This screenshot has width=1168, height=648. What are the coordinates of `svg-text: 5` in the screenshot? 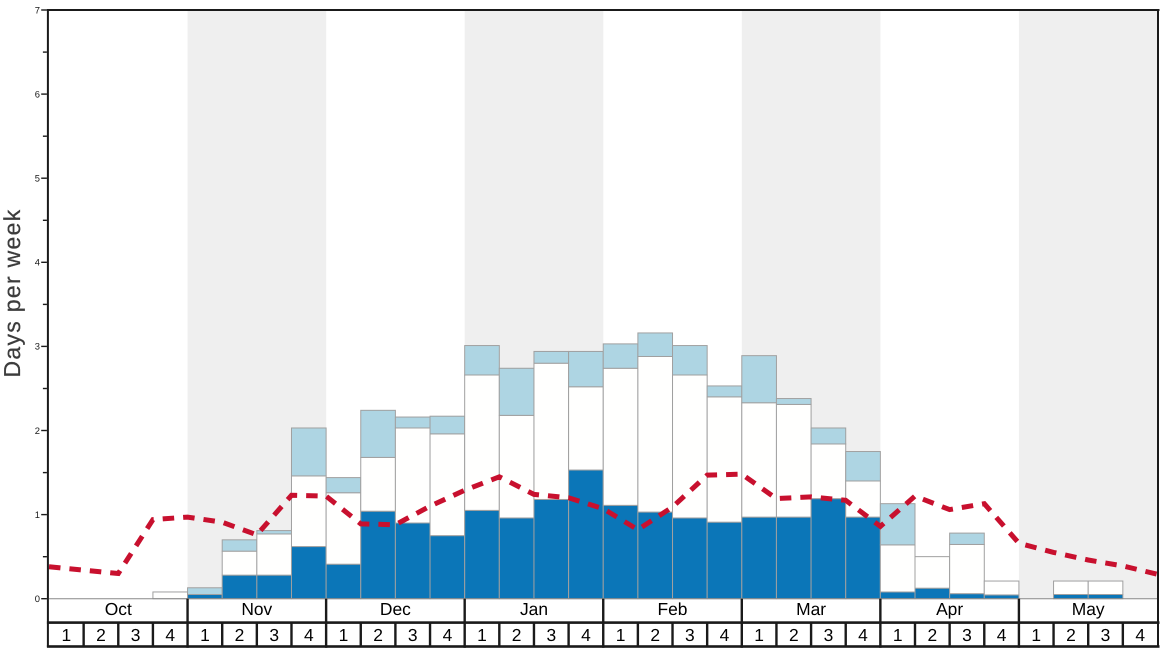 It's located at (37, 178).